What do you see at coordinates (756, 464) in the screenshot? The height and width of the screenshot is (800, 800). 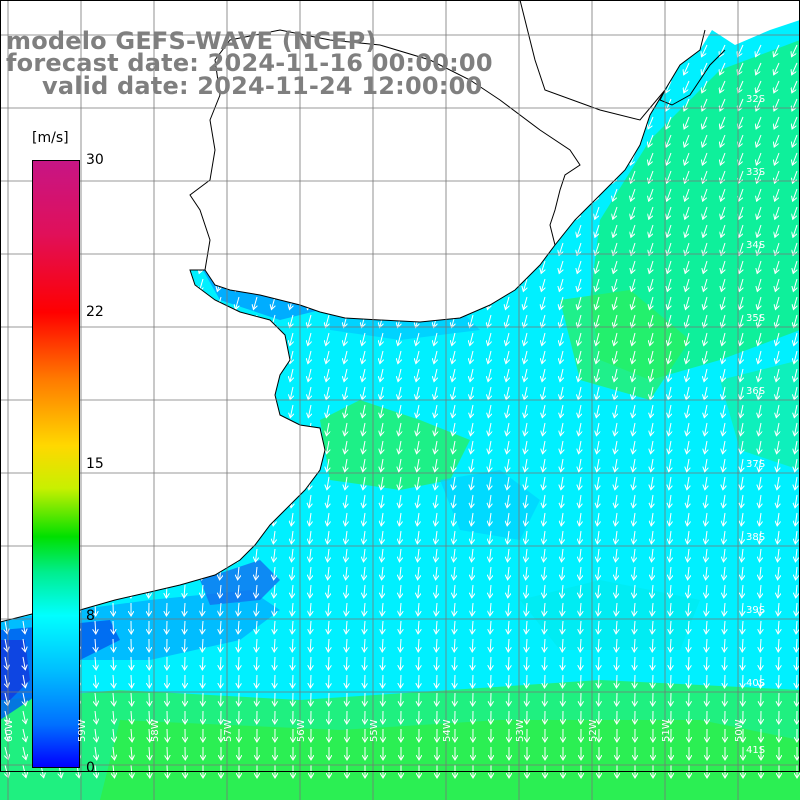 I see `lat-label-37s: 37S` at bounding box center [756, 464].